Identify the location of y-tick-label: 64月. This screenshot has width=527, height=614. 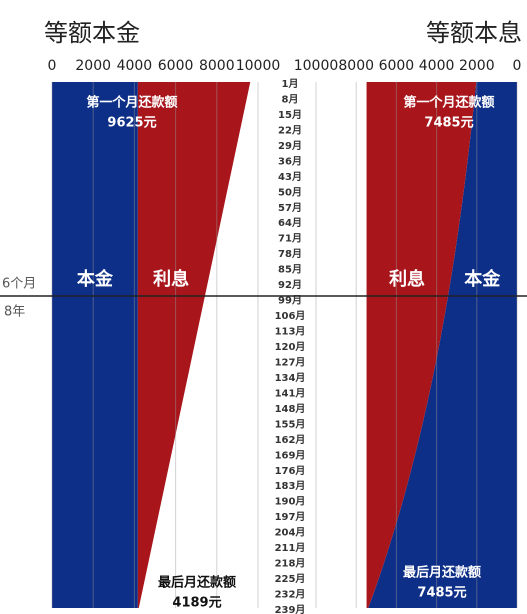
(290, 223).